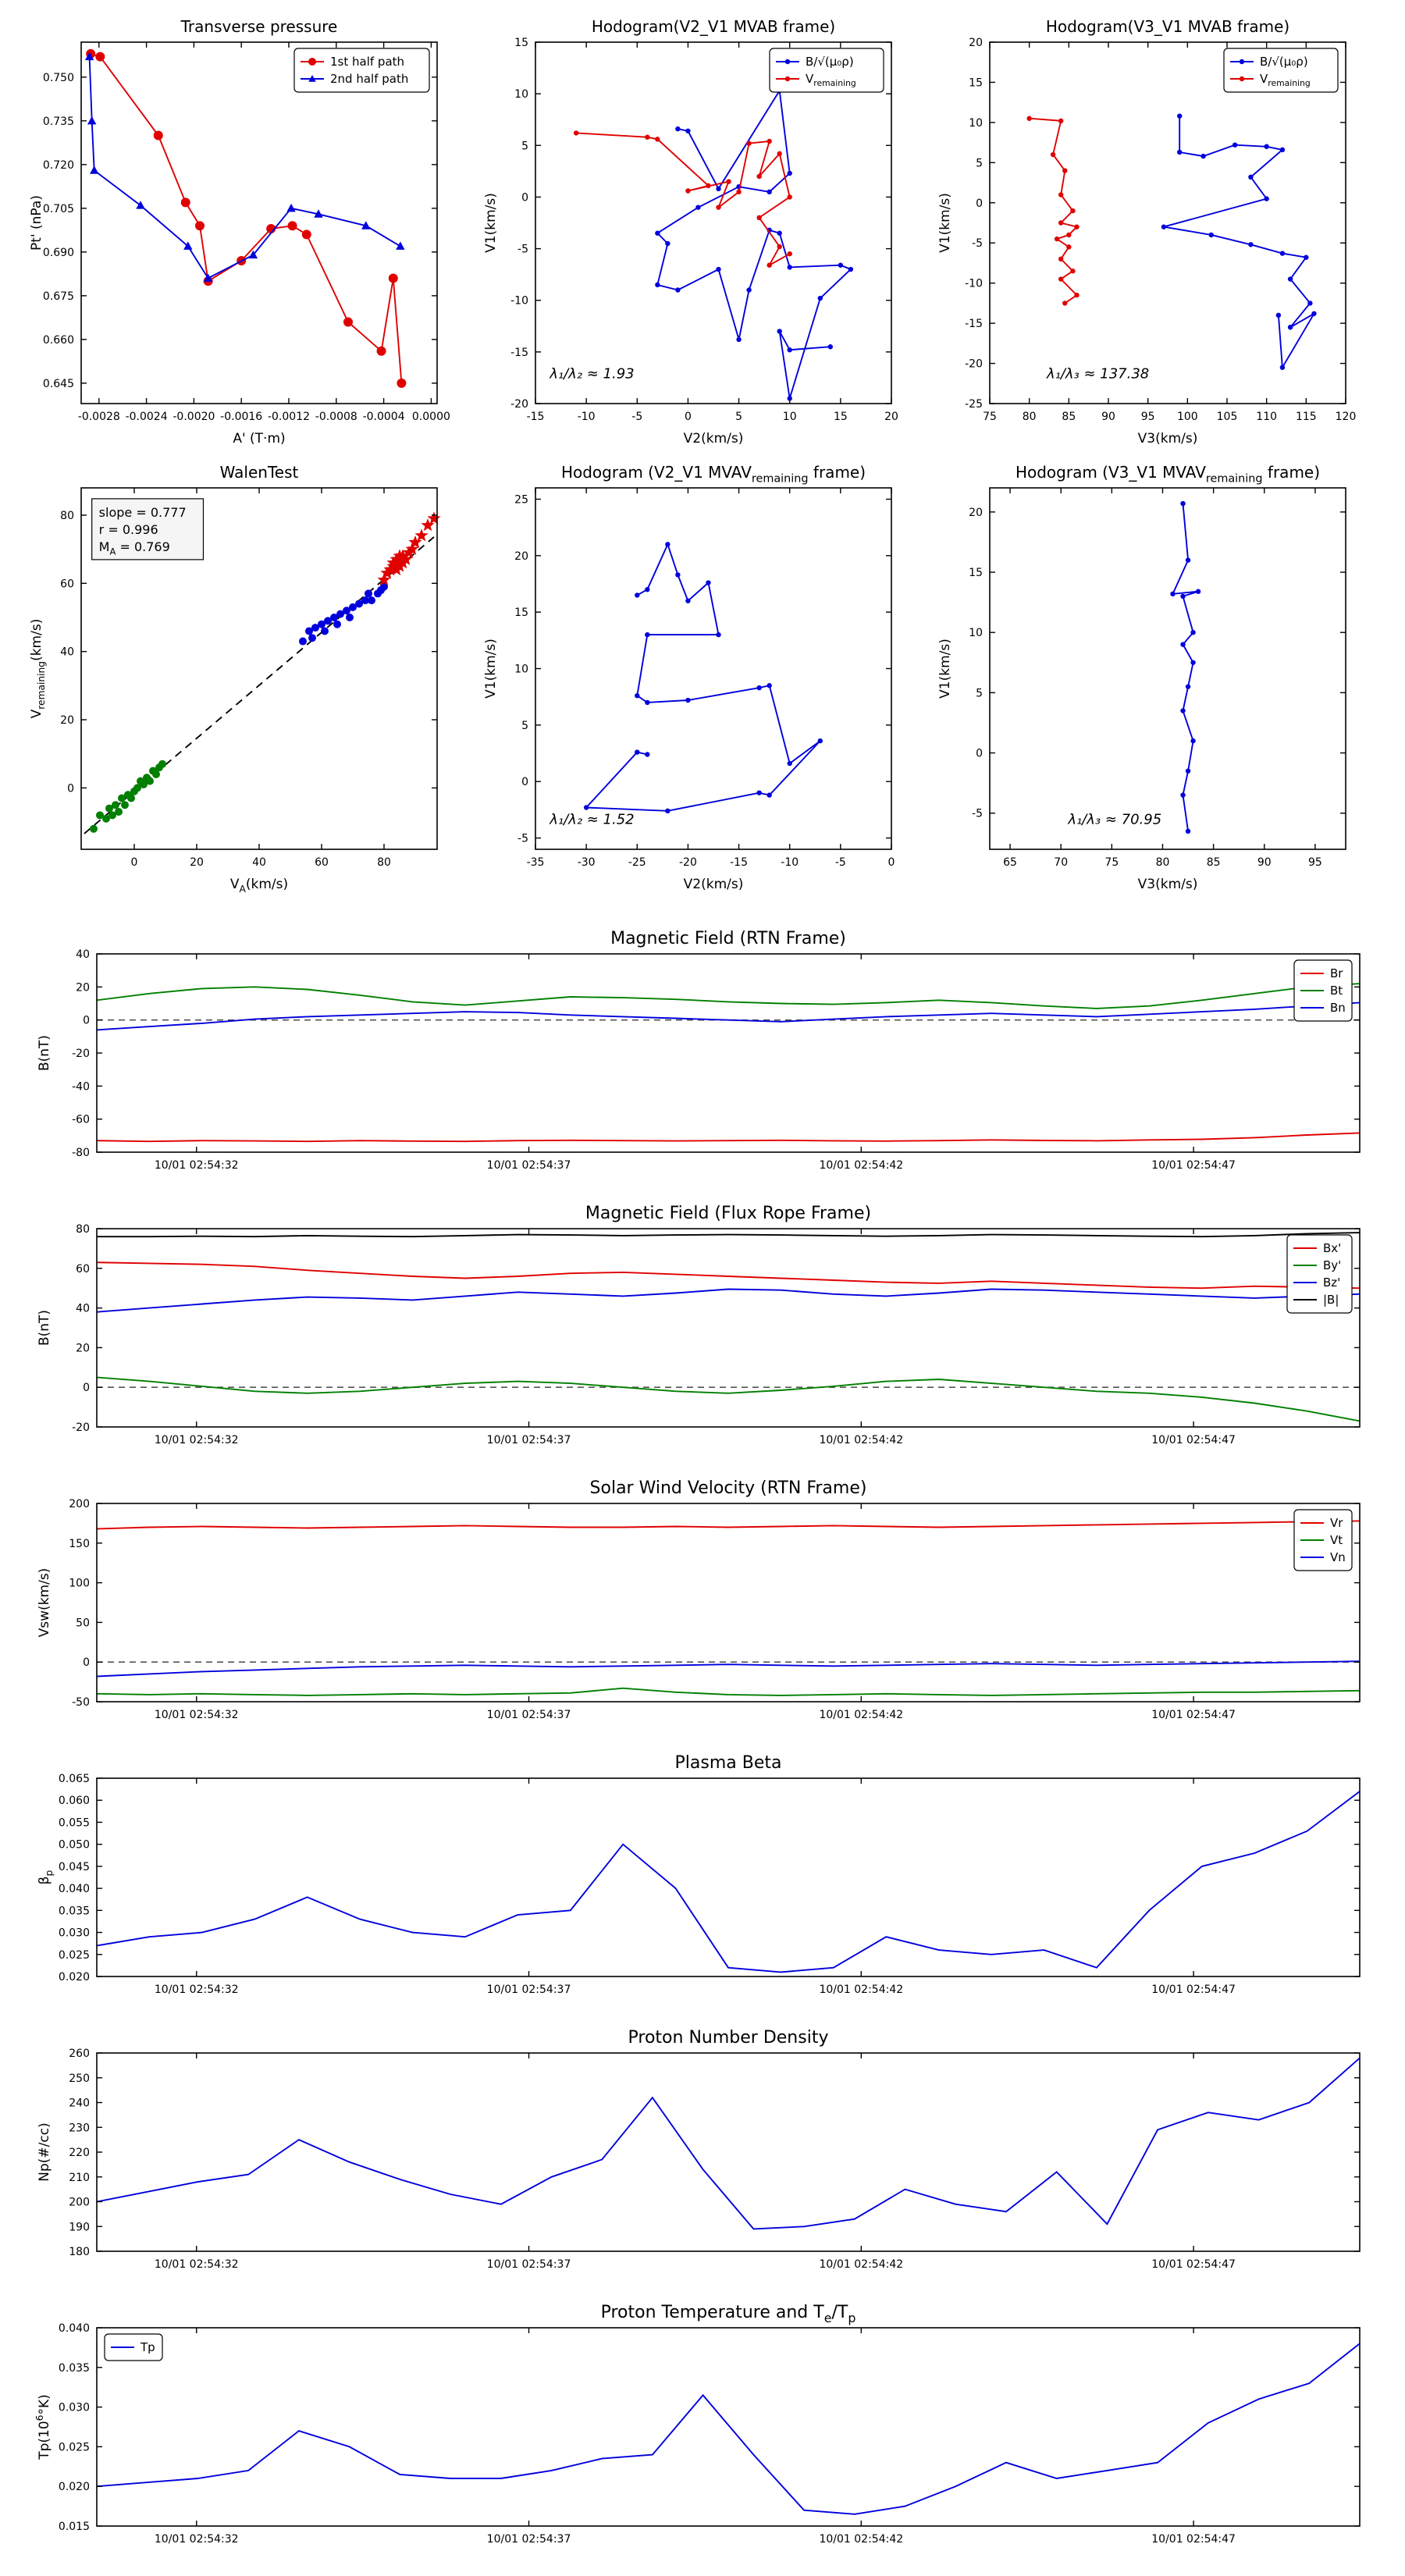 This screenshot has height=2576, width=1405. What do you see at coordinates (519, 301) in the screenshot?
I see `y-tick-label: -10` at bounding box center [519, 301].